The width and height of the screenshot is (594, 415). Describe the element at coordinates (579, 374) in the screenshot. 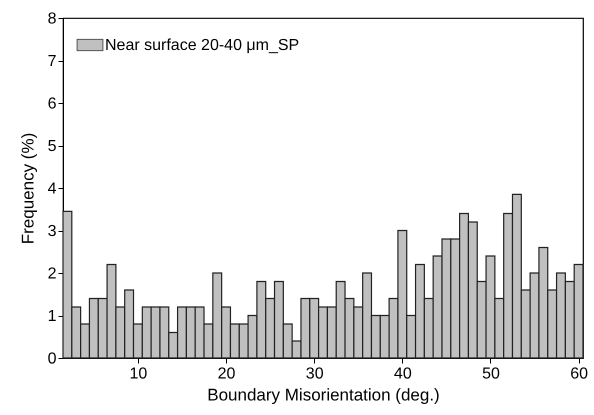

I see `x-tick-label: 60` at that location.